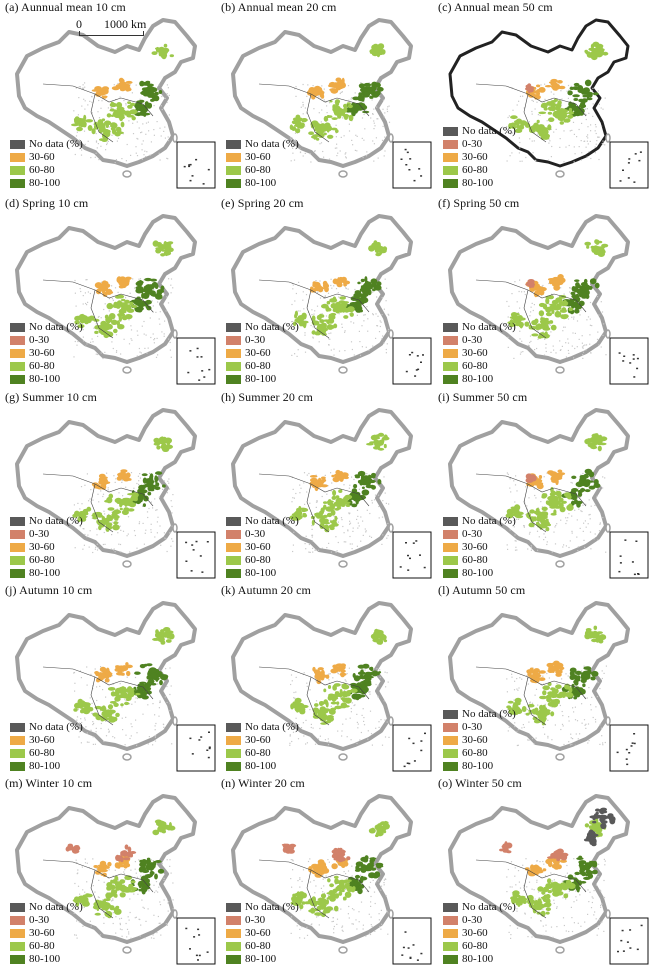  I want to click on legend-item: 80-100, so click(262, 766).